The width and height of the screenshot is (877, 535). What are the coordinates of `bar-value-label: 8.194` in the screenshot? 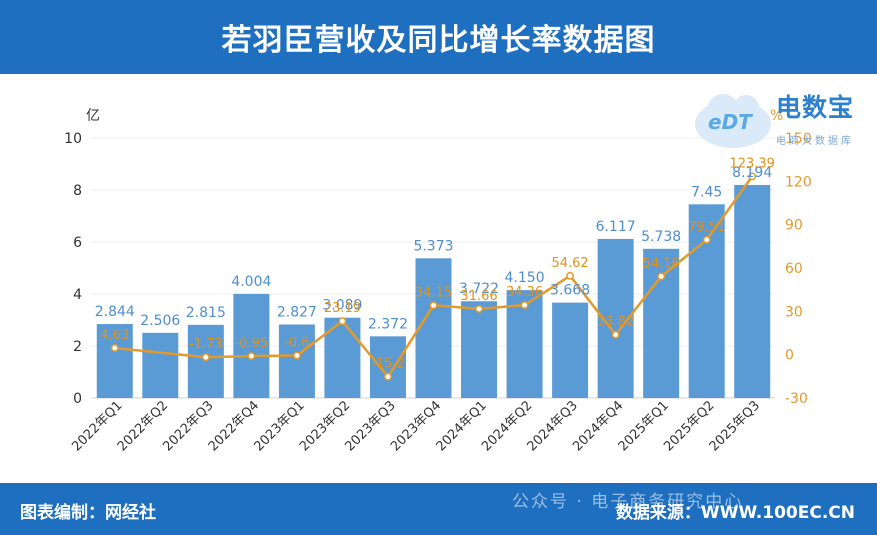 It's located at (752, 173).